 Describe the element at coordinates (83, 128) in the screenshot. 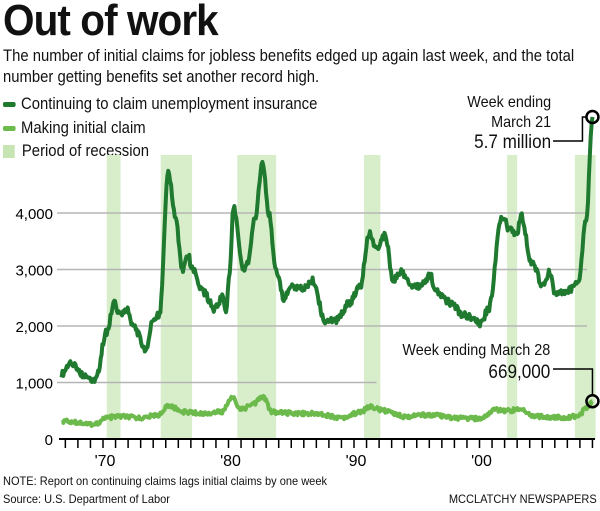

I see `legend-label-initial: Making initial claim` at that location.